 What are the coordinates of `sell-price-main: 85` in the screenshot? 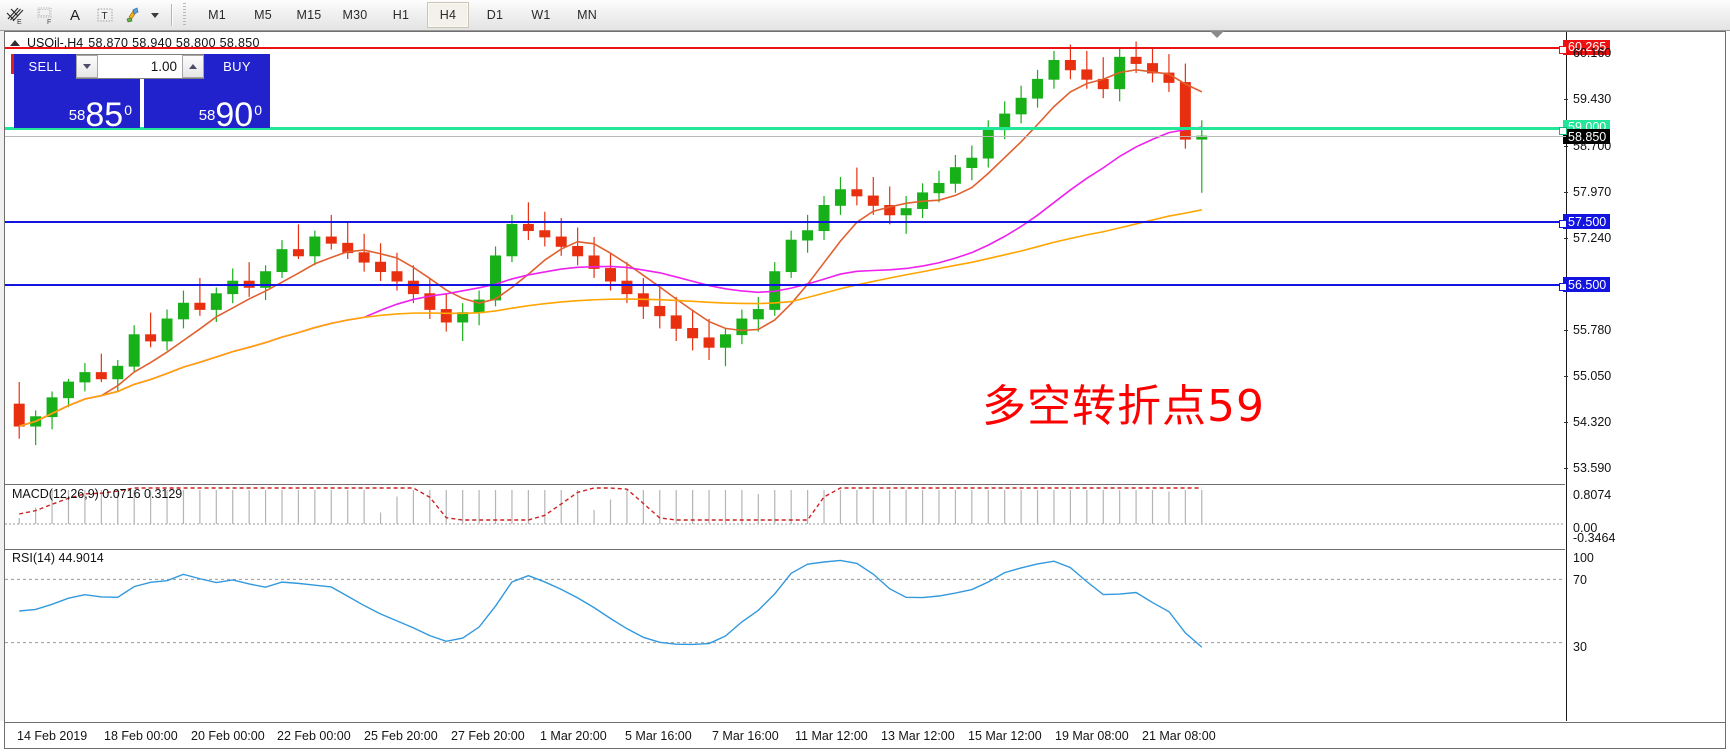 It's located at (104, 112).